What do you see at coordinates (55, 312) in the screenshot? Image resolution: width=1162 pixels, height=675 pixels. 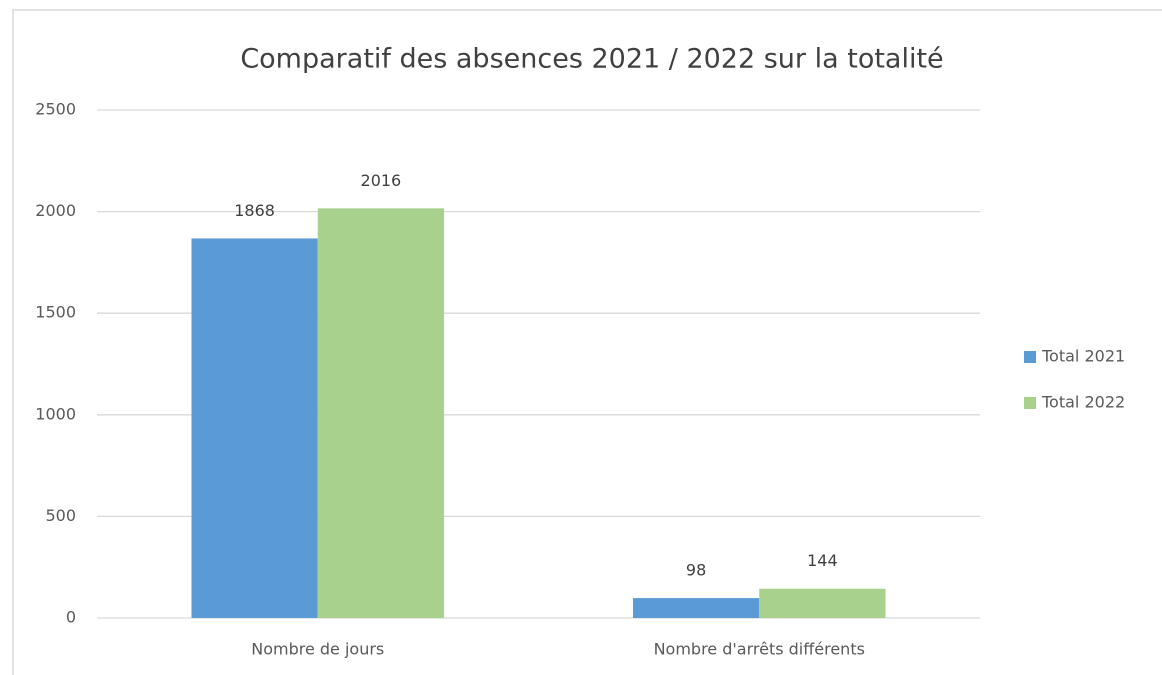 I see `y-tick-label: 1500` at bounding box center [55, 312].